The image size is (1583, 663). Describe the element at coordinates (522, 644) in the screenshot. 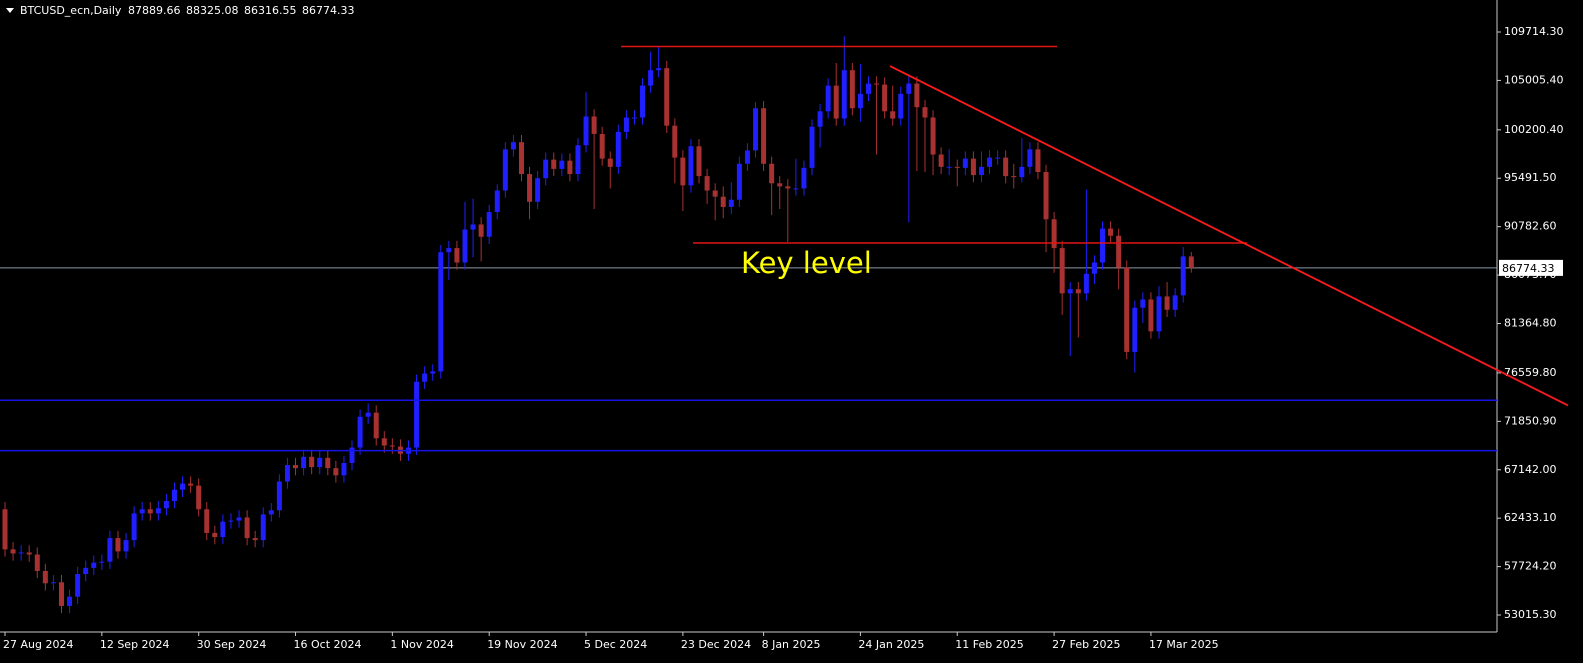

I see `x-tick-label: 19 Nov 2024` at that location.